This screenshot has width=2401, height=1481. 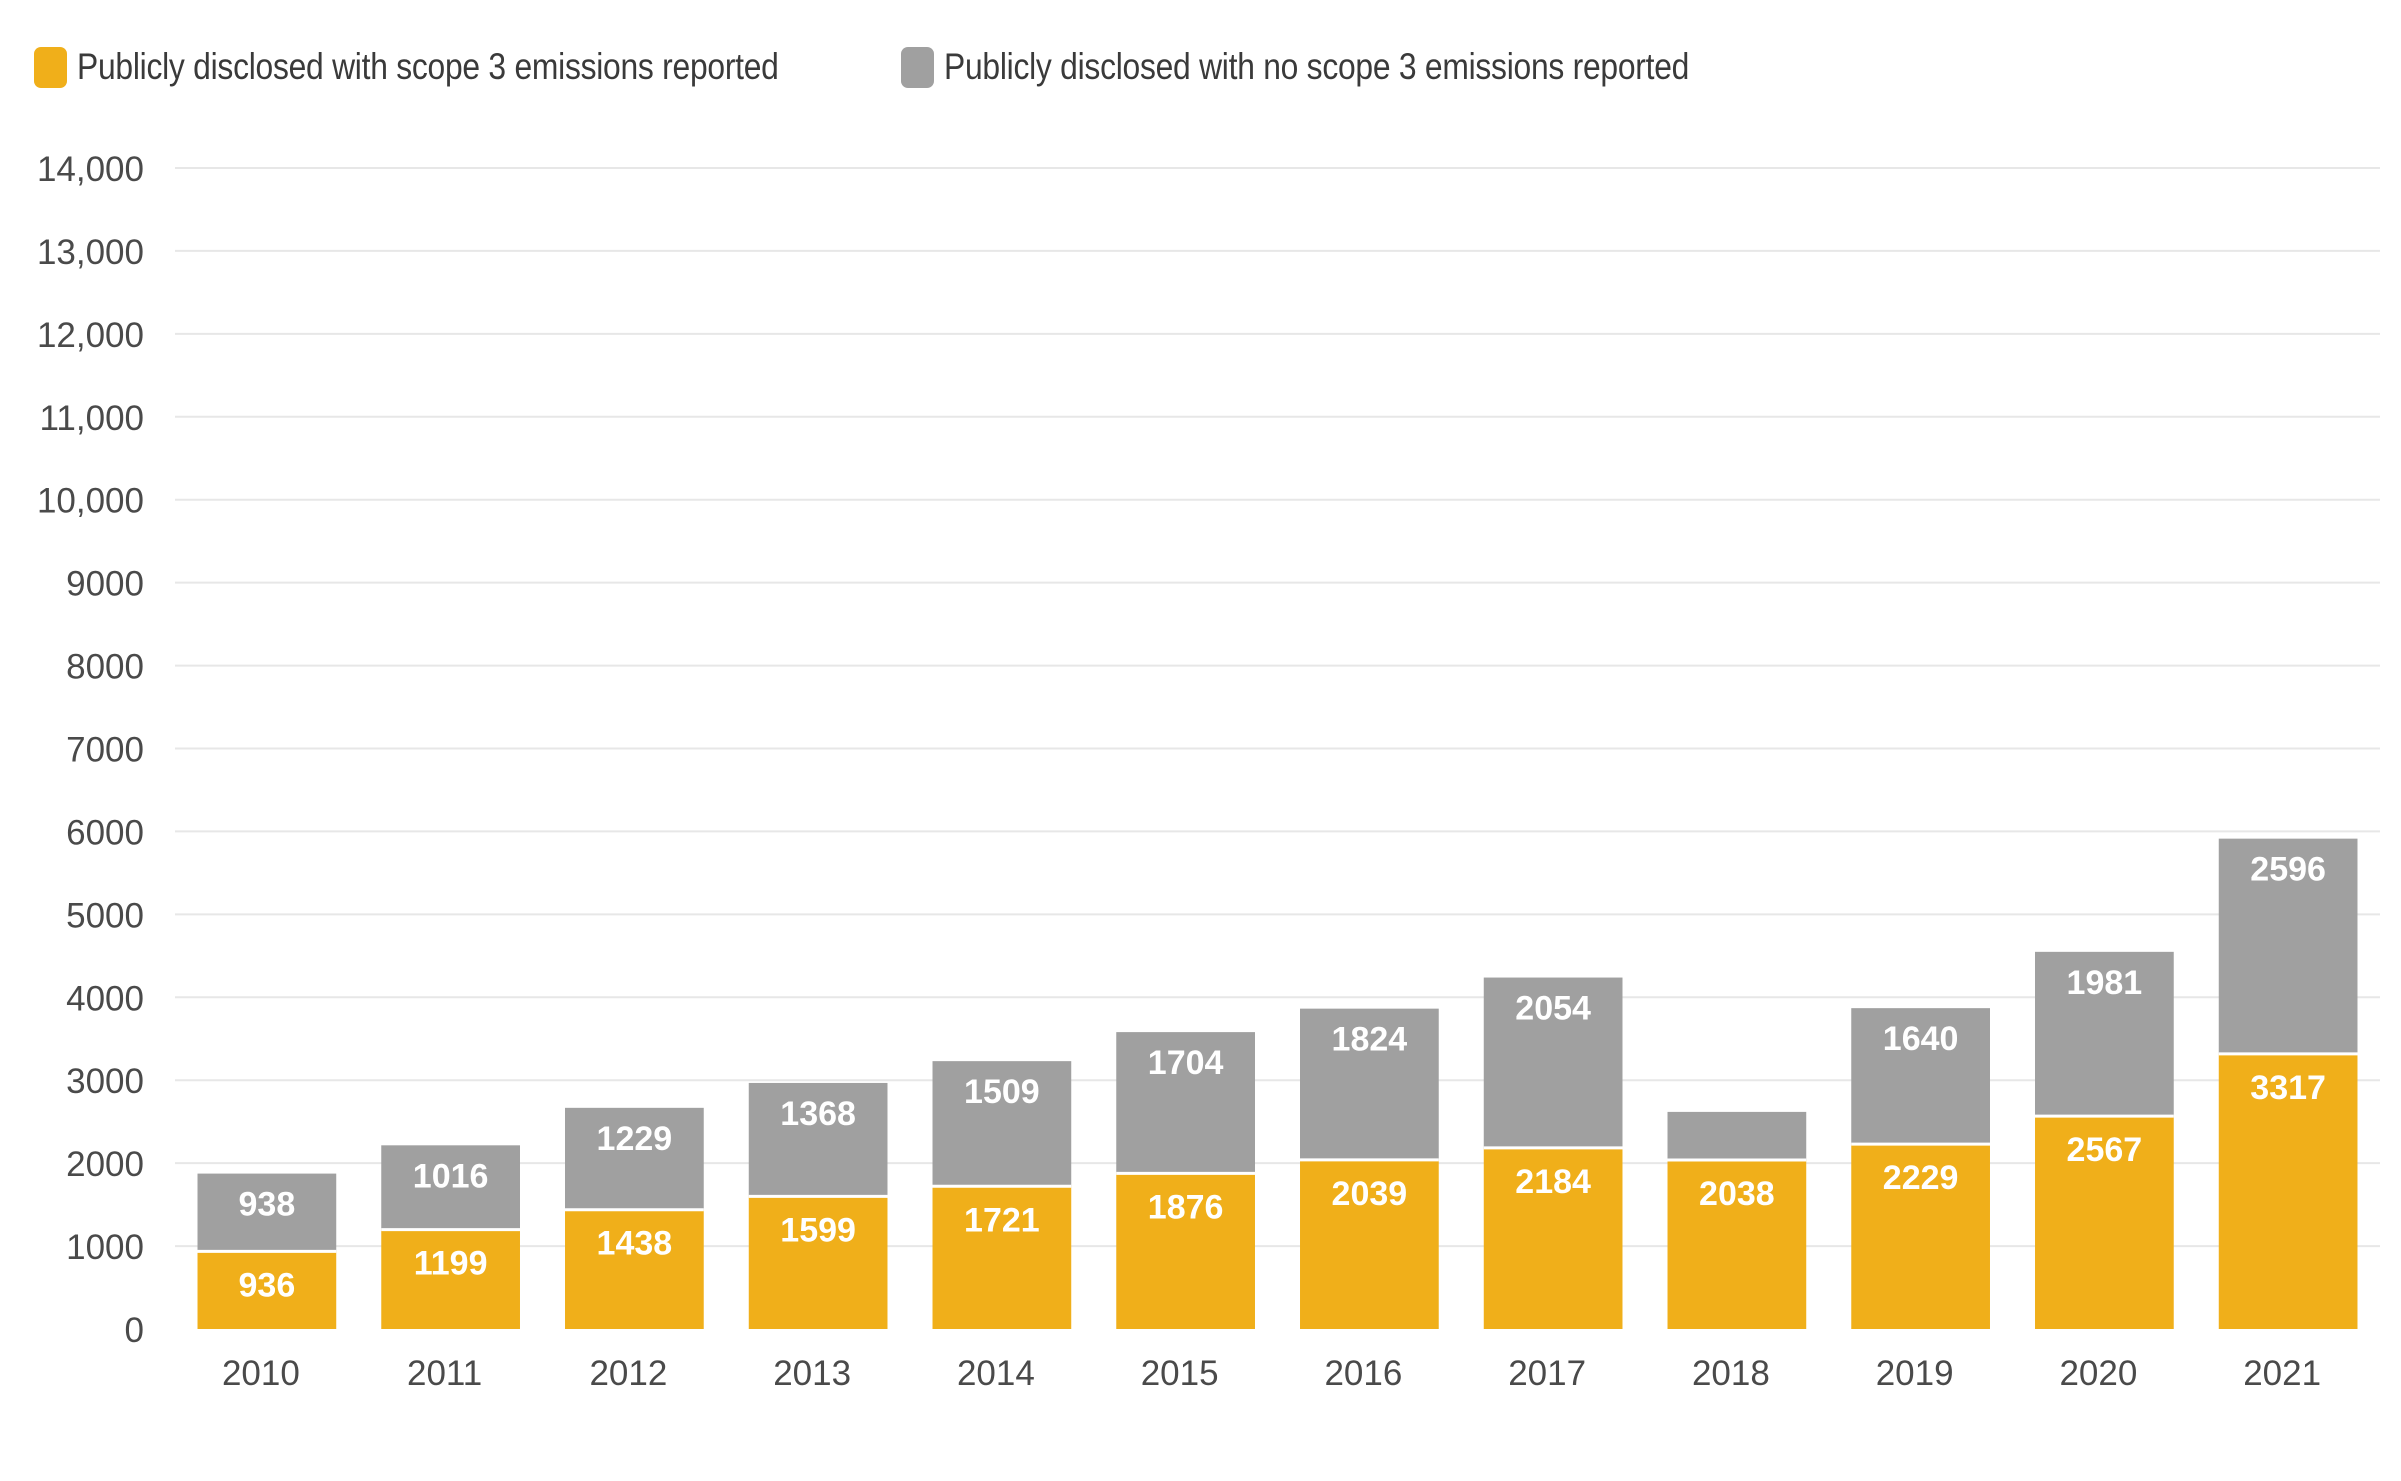 I want to click on bar-scope3-reported-2010, so click(x=267, y=1290).